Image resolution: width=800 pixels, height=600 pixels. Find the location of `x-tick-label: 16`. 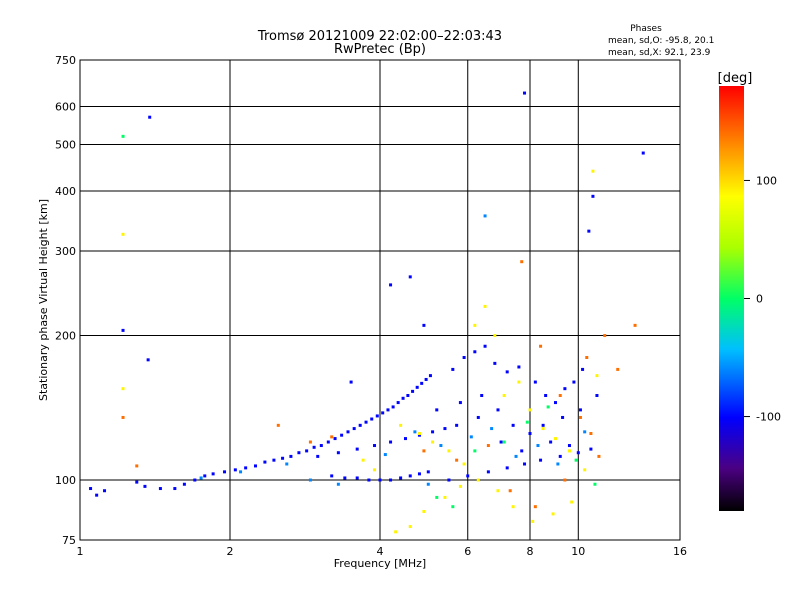

x-tick-label: 16 is located at coordinates (680, 551).